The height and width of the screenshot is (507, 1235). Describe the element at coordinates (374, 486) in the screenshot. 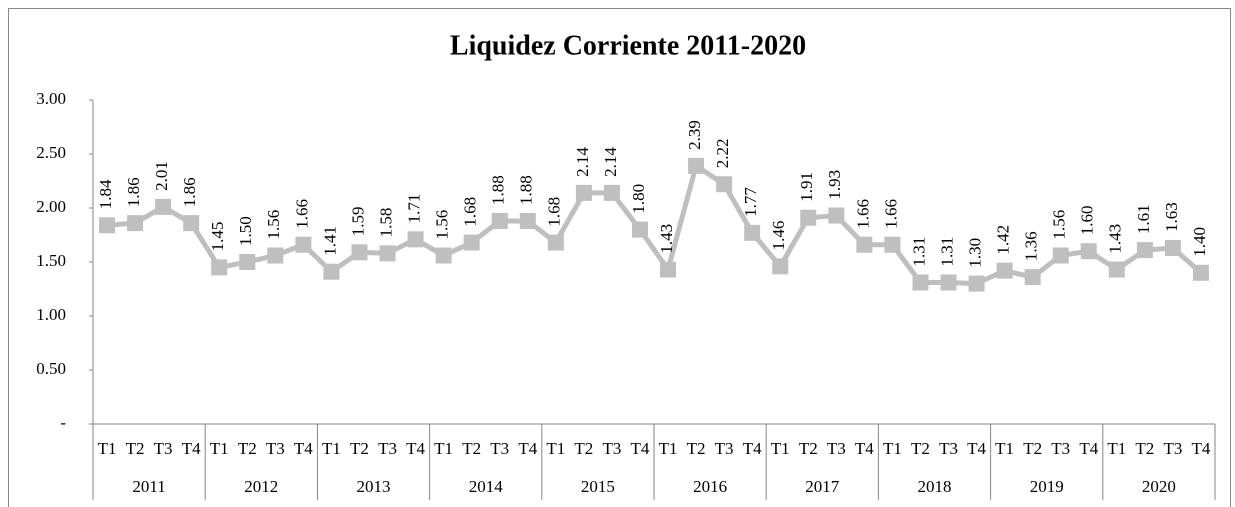

I see `x-group-label: 2013` at that location.